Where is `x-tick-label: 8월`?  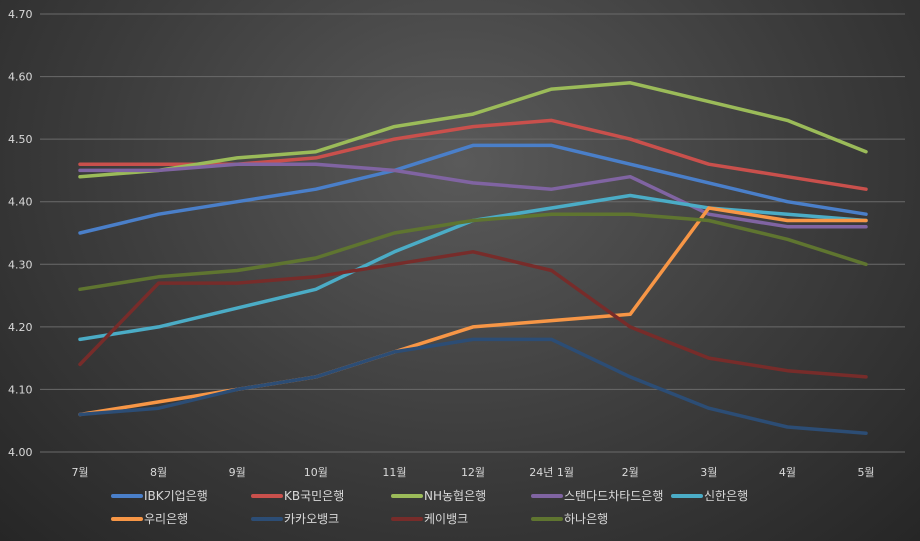
x-tick-label: 8월 is located at coordinates (158, 472).